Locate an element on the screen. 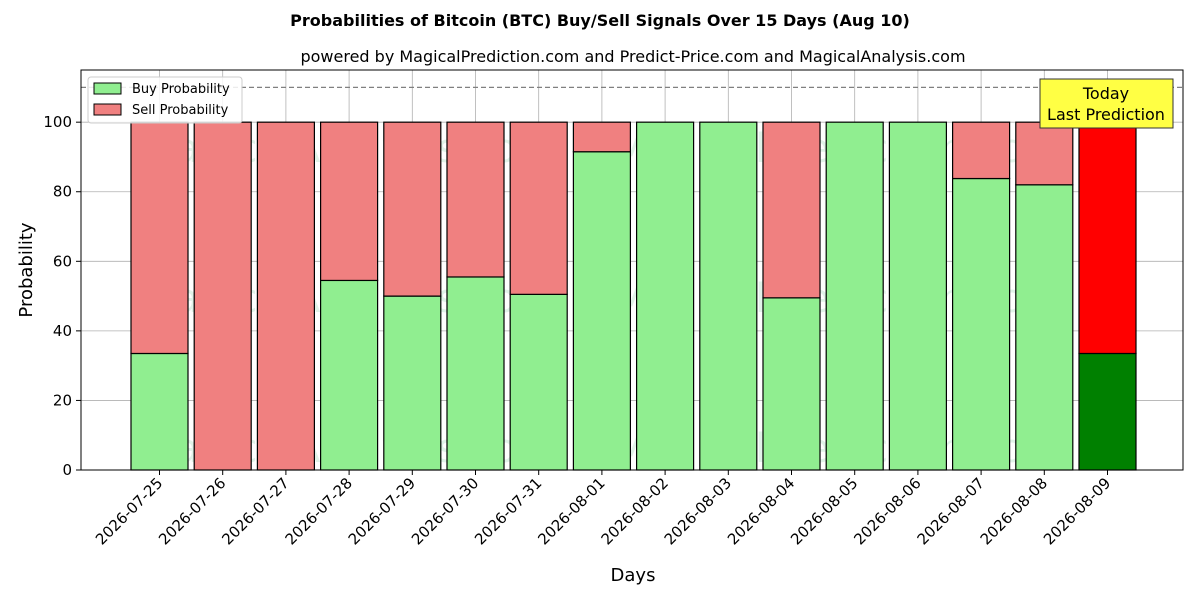 The height and width of the screenshot is (604, 1200). y-tick-label: 80 is located at coordinates (62, 192).